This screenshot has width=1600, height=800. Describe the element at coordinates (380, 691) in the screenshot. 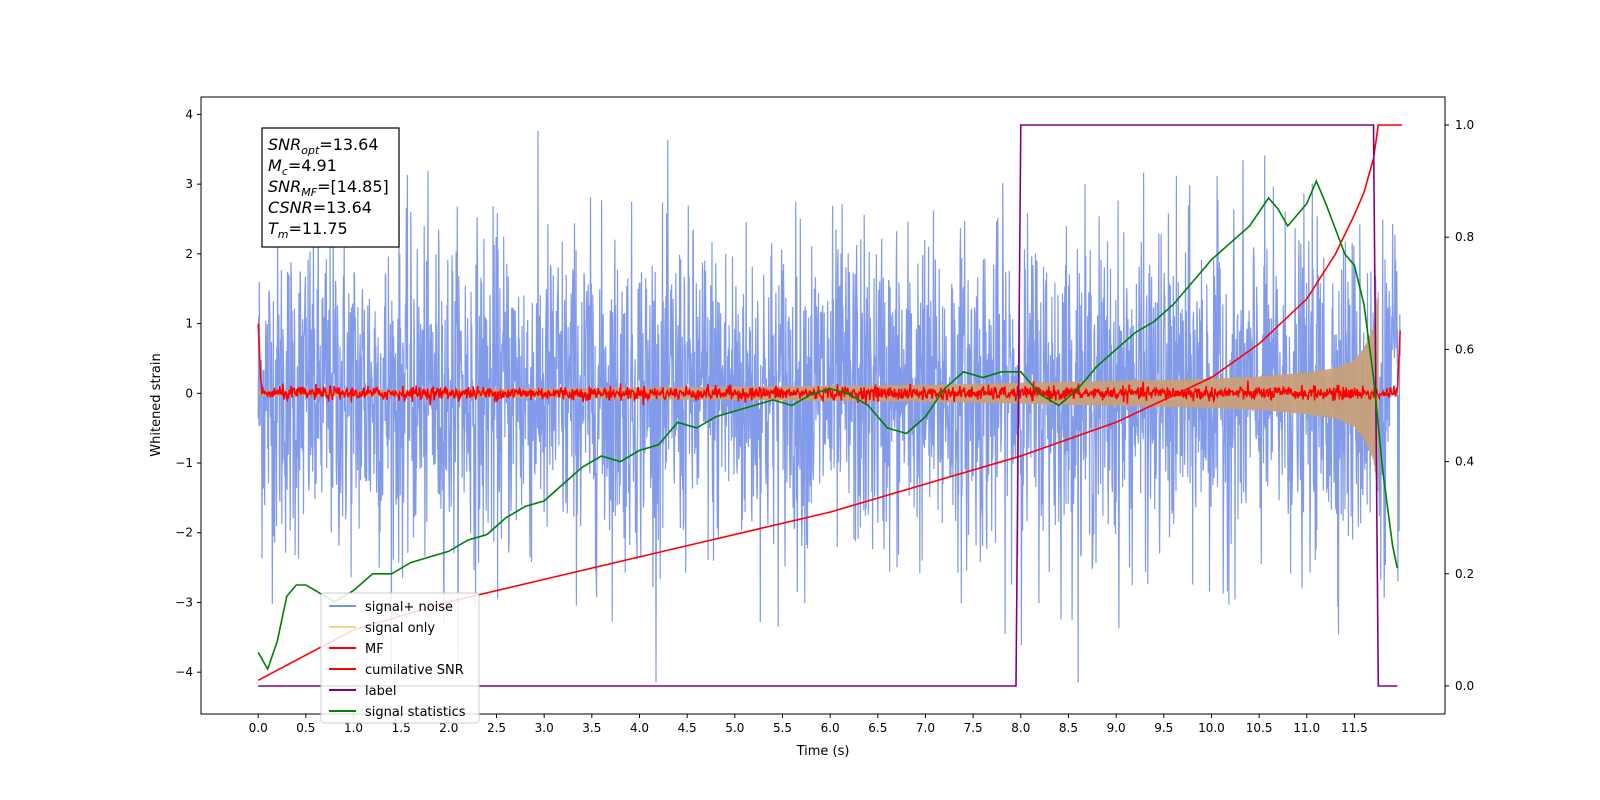

I see `legend-label: label` at that location.